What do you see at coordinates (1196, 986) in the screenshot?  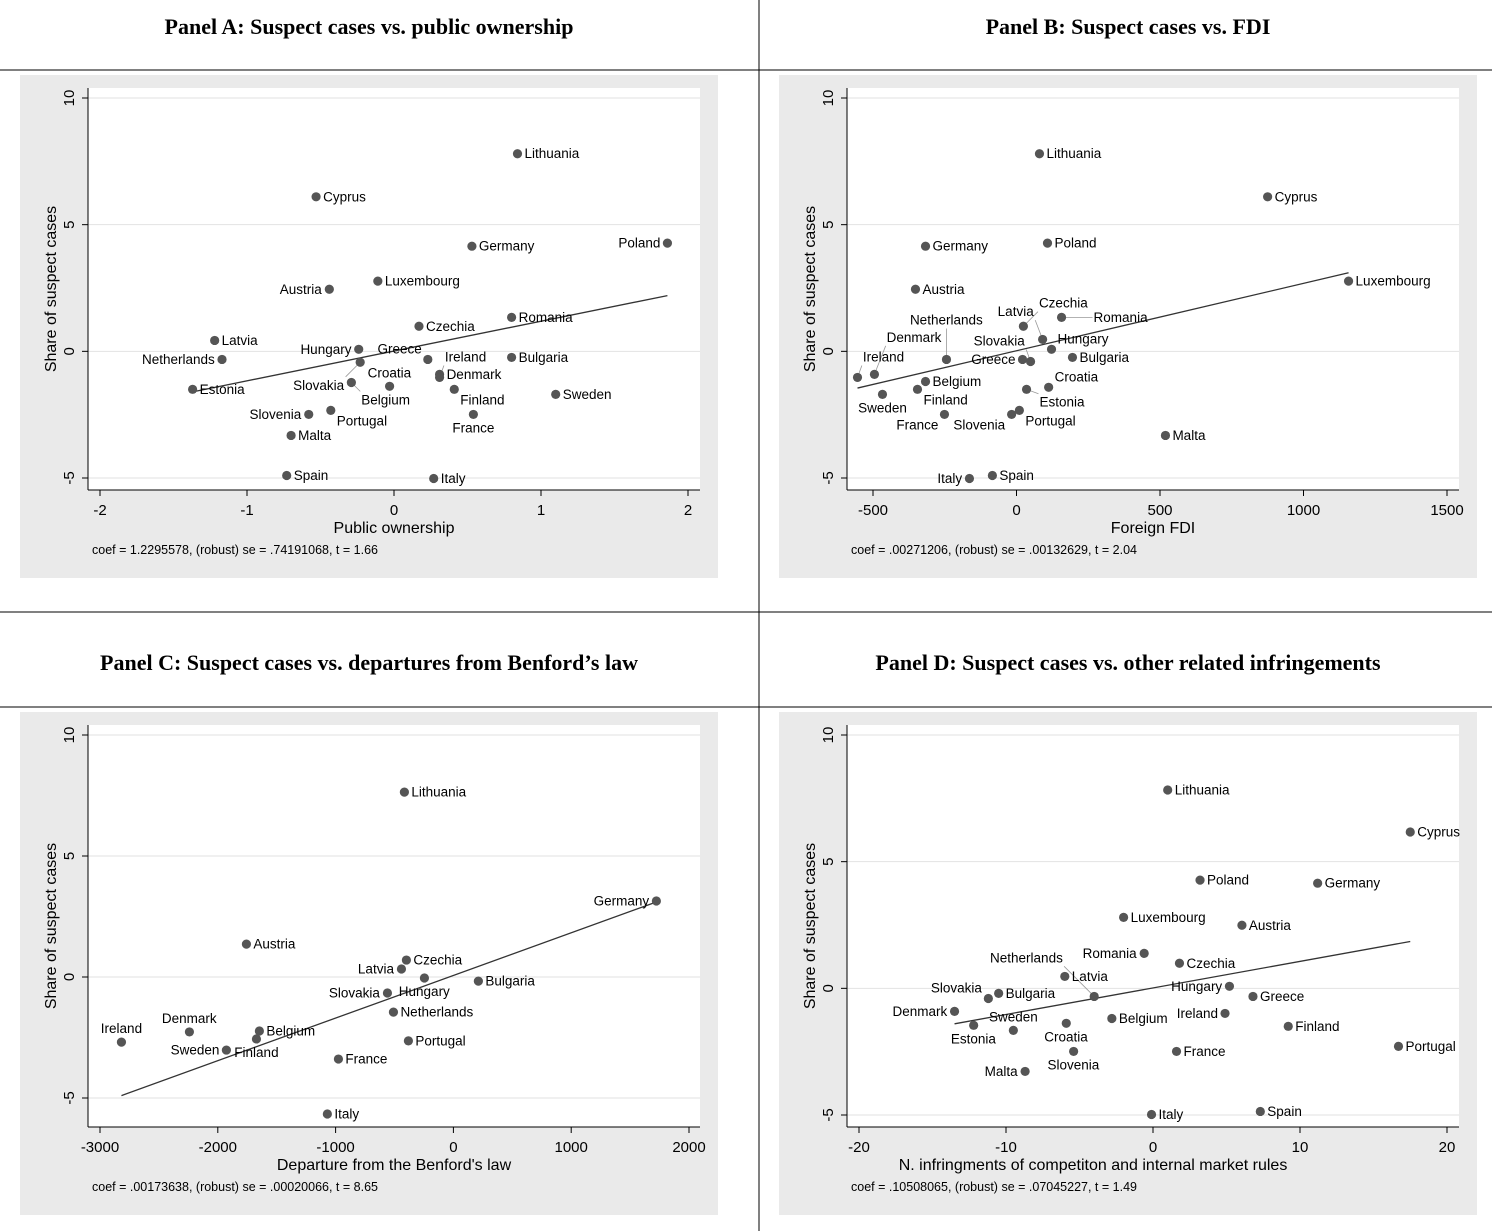 I see `point-label: Hungary` at bounding box center [1196, 986].